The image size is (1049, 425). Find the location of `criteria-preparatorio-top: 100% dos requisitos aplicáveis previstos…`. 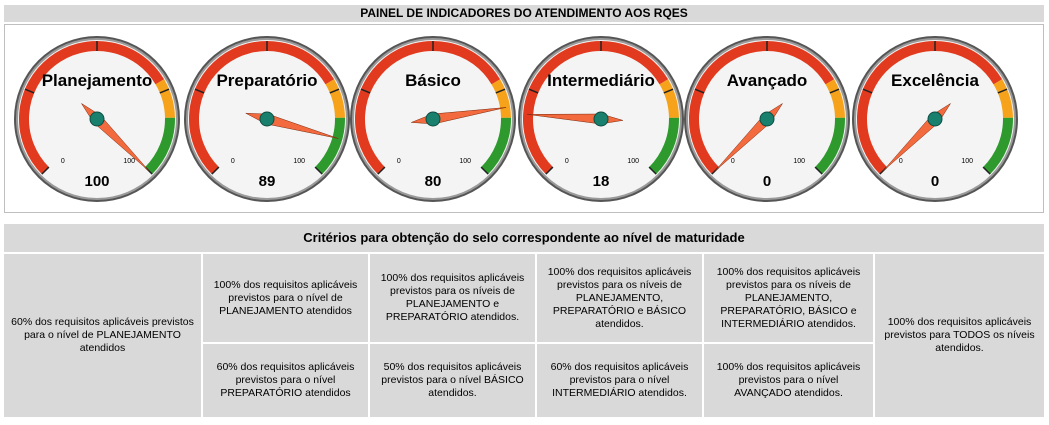

criteria-preparatorio-top: 100% dos requisitos aplicáveis previstos… is located at coordinates (285, 298).